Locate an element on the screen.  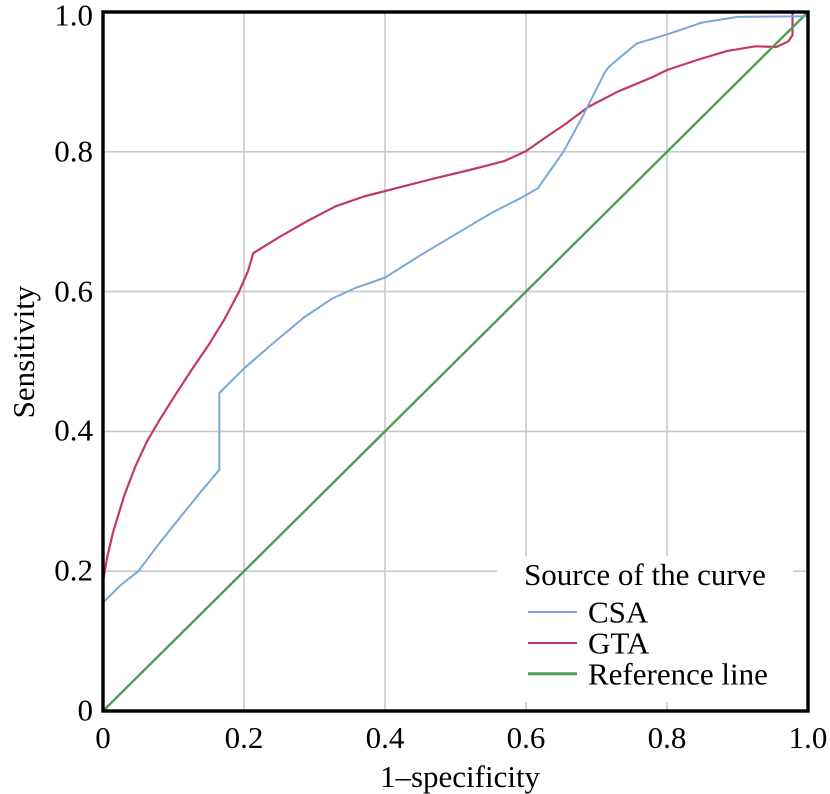
y-tick-label: 0.6 is located at coordinates (73, 291).